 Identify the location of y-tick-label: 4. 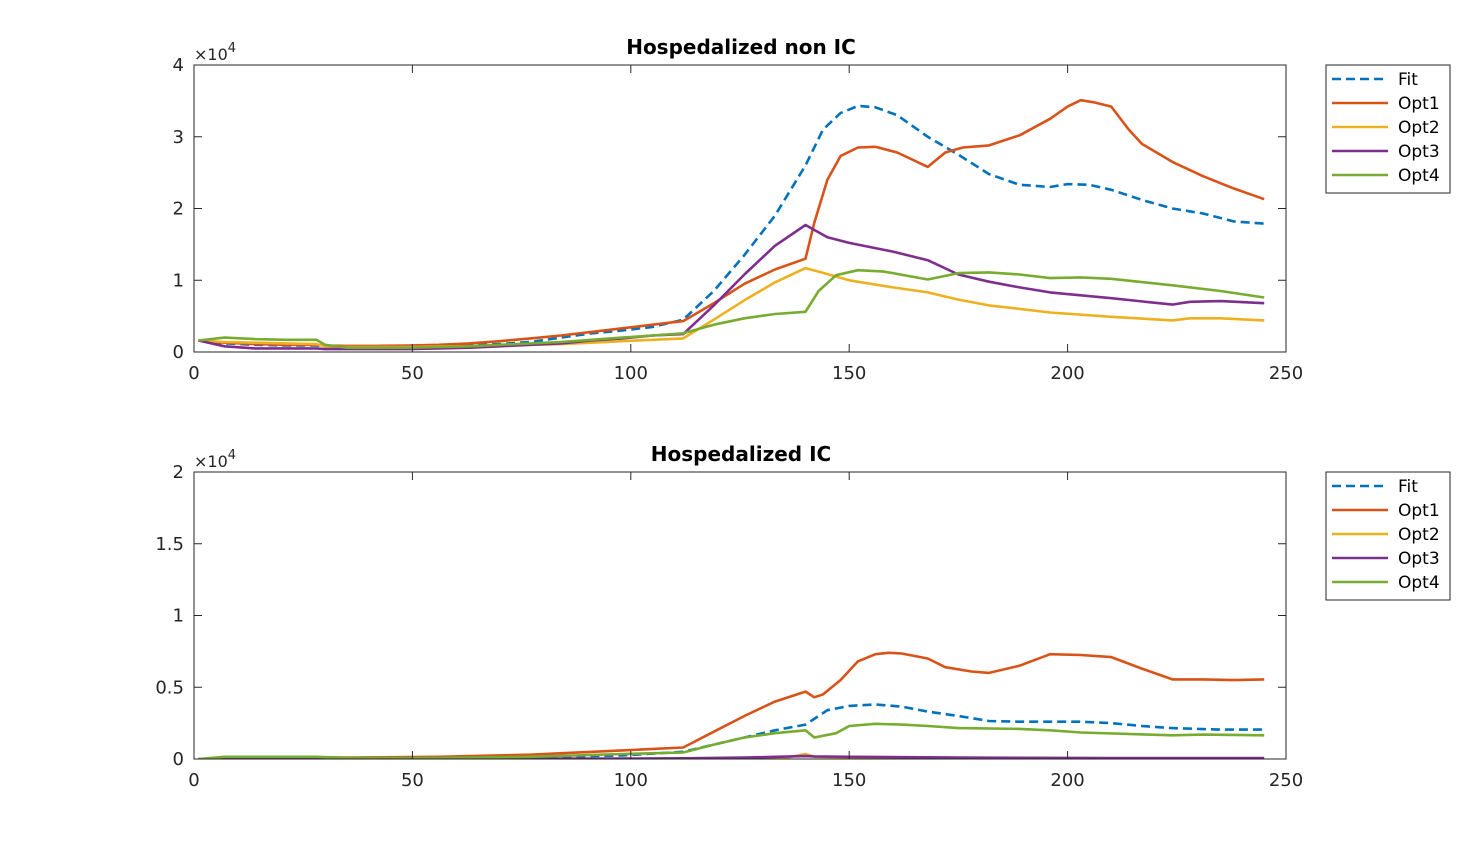
(178, 65).